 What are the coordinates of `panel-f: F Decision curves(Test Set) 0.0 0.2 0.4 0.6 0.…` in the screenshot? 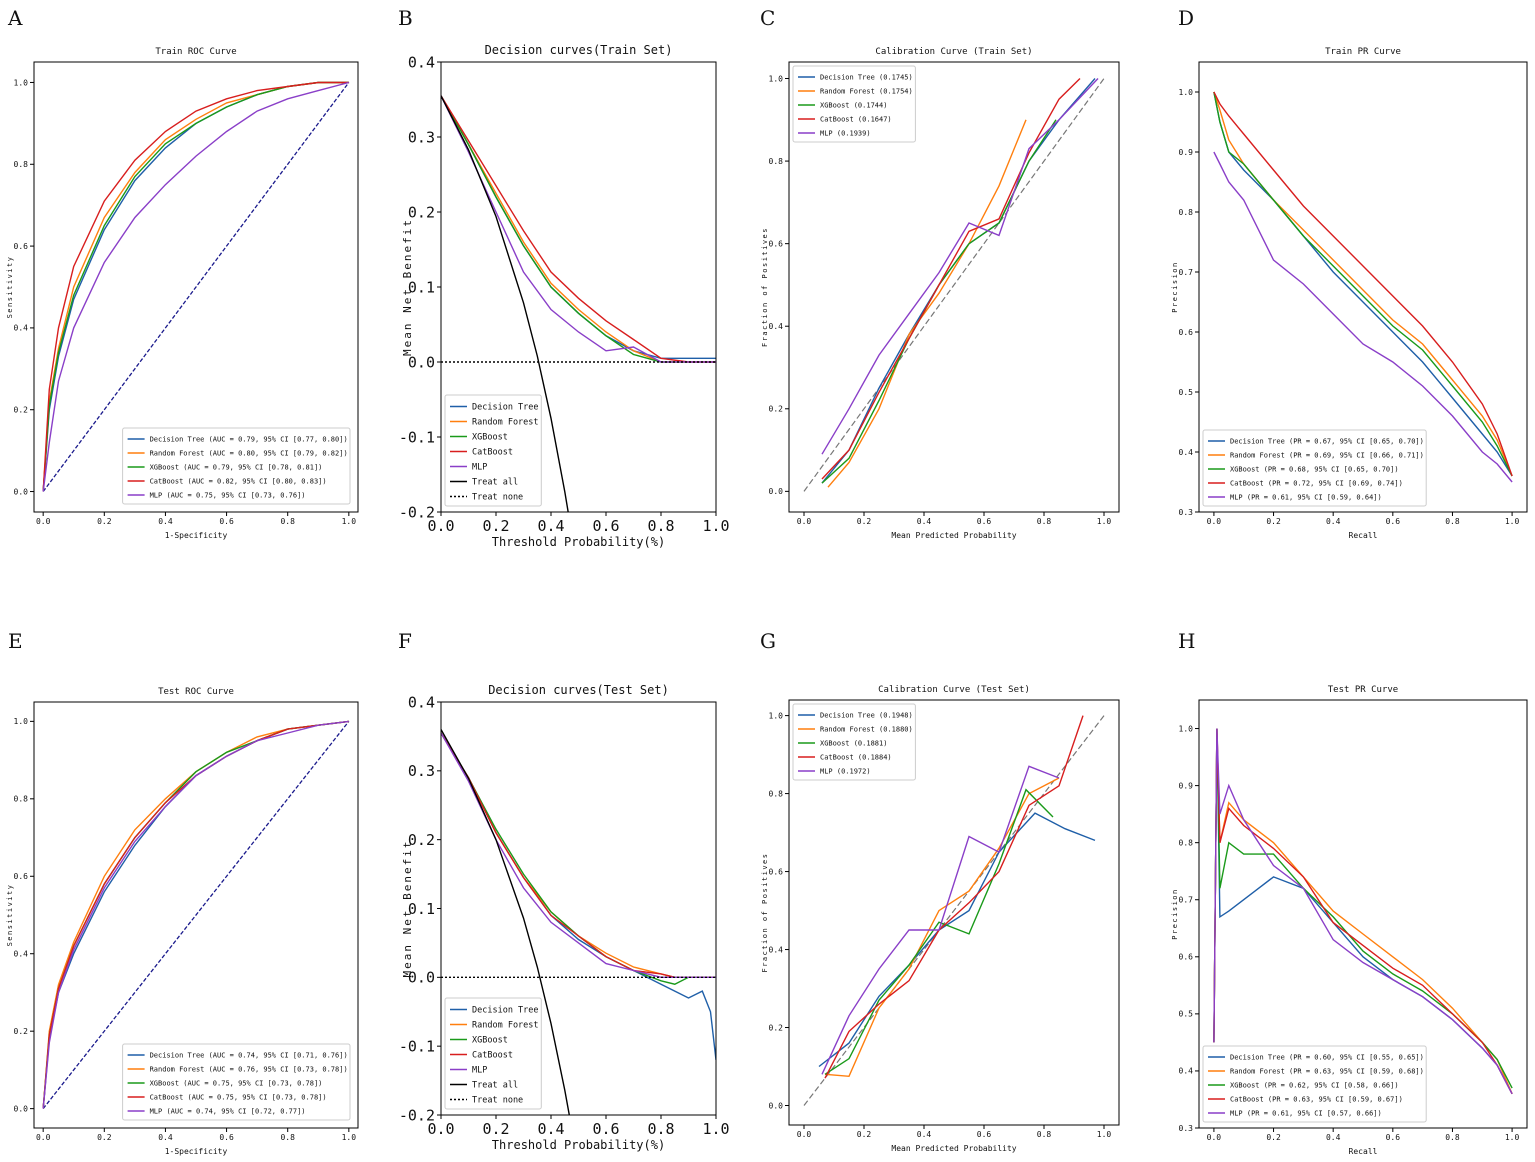 It's located at (564, 890).